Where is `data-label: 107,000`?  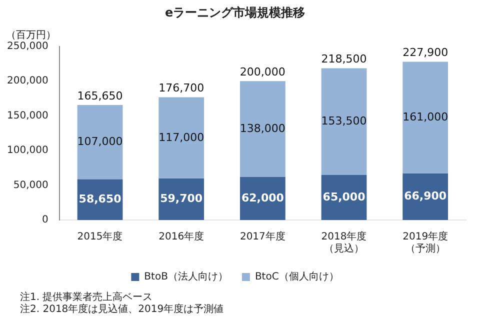
data-label: 107,000 is located at coordinates (100, 141).